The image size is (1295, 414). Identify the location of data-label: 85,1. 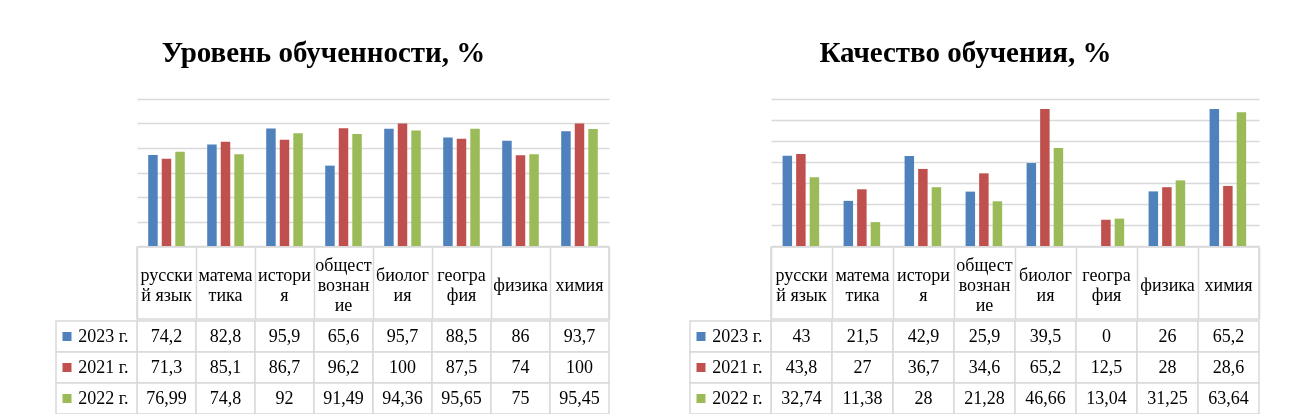
(225, 366).